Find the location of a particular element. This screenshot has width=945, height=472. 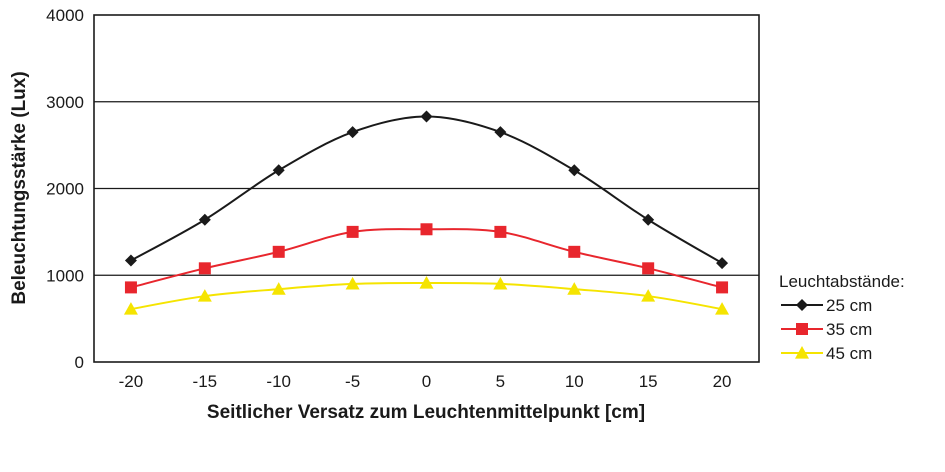

x-tick-label: 0 is located at coordinates (426, 381).